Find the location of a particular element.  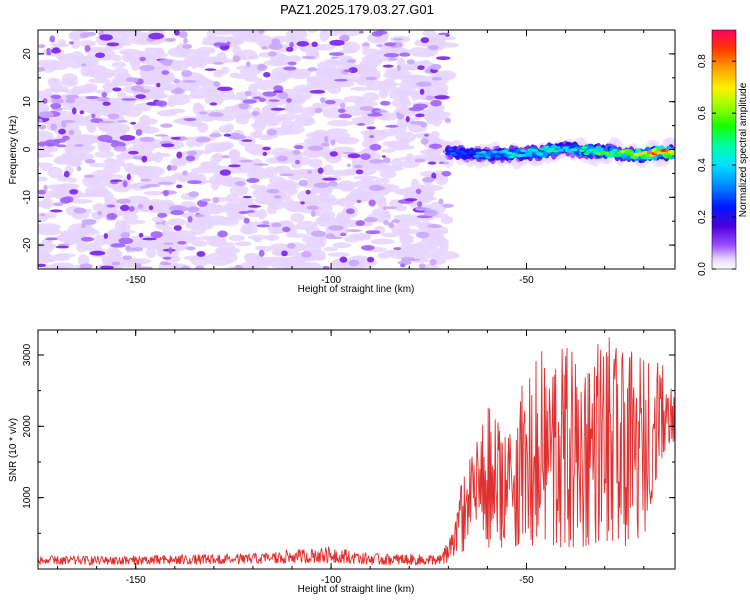

colorbar-tick-label: 0.2 is located at coordinates (702, 217).